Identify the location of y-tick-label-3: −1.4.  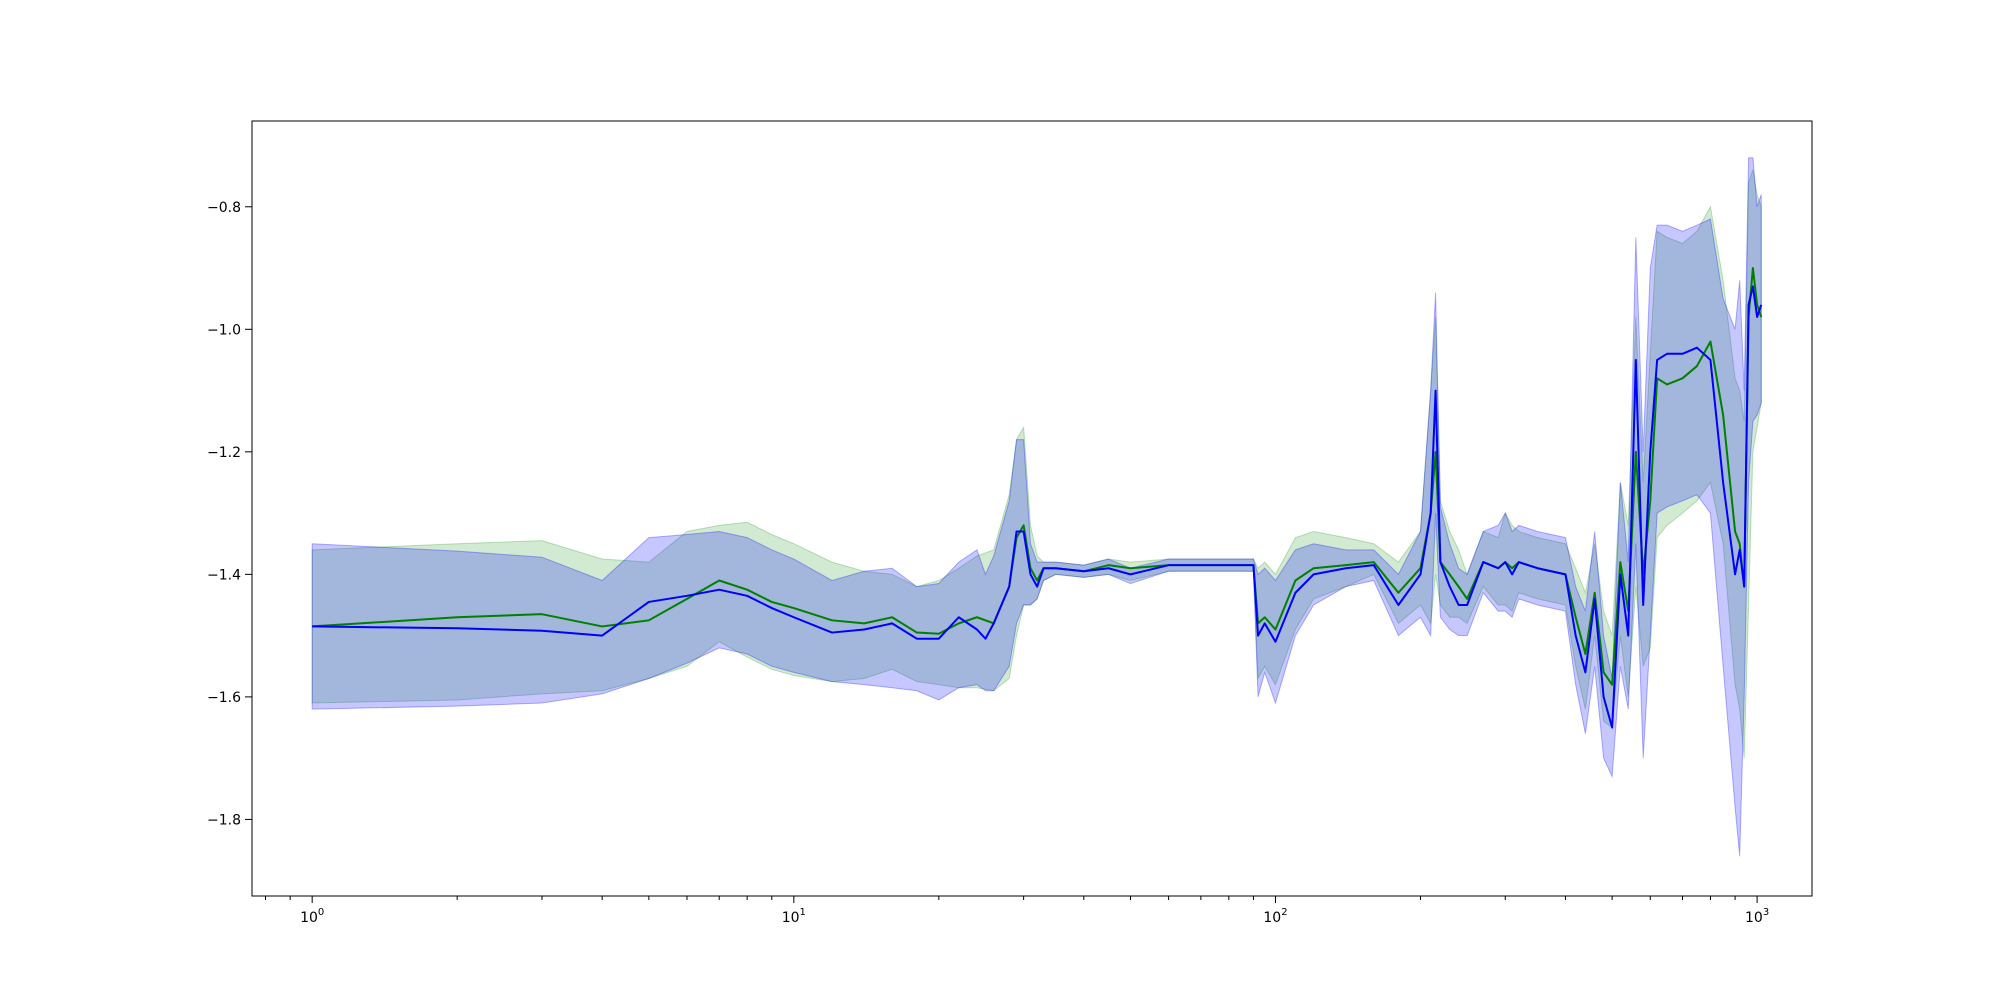
(224, 575).